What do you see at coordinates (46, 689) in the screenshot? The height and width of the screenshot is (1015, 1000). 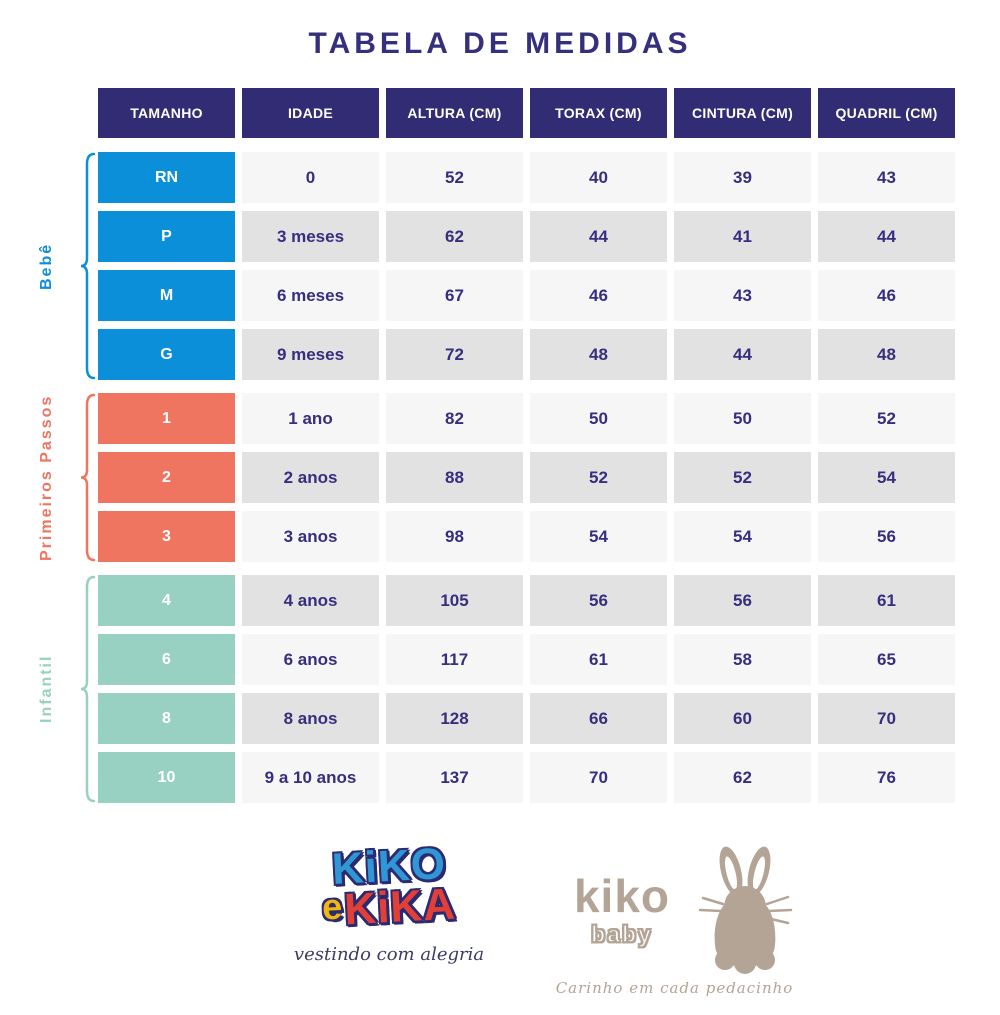 I see `group-label-infantil: Infantil` at bounding box center [46, 689].